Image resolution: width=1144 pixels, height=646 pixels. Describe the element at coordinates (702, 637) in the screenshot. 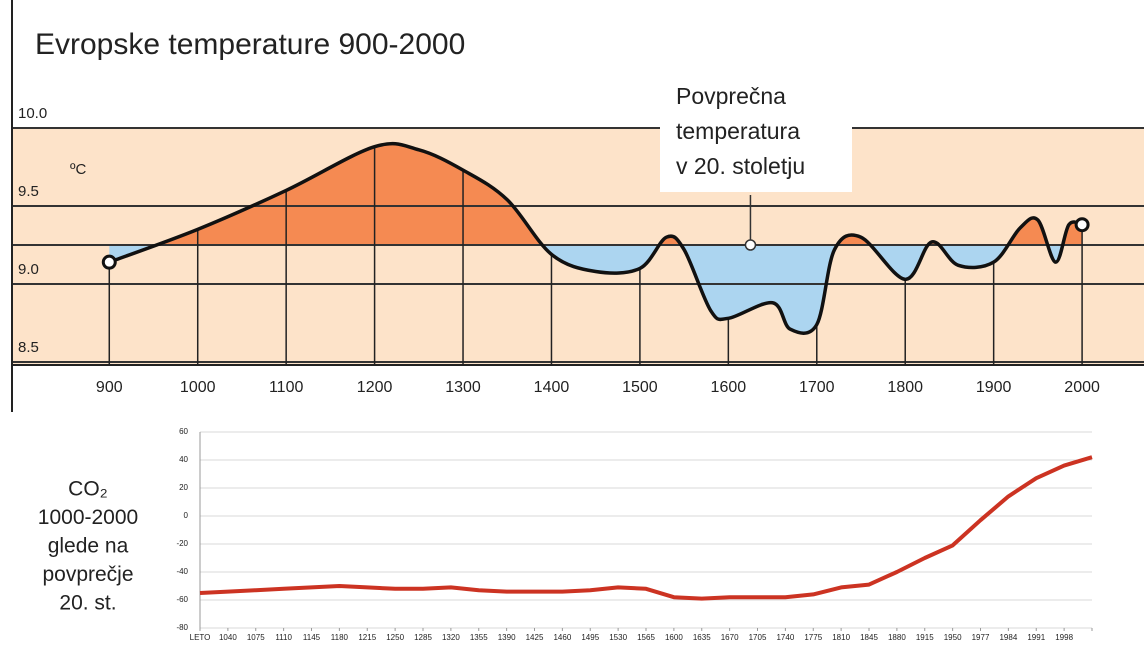

I see `x-tick-label: 1635` at that location.